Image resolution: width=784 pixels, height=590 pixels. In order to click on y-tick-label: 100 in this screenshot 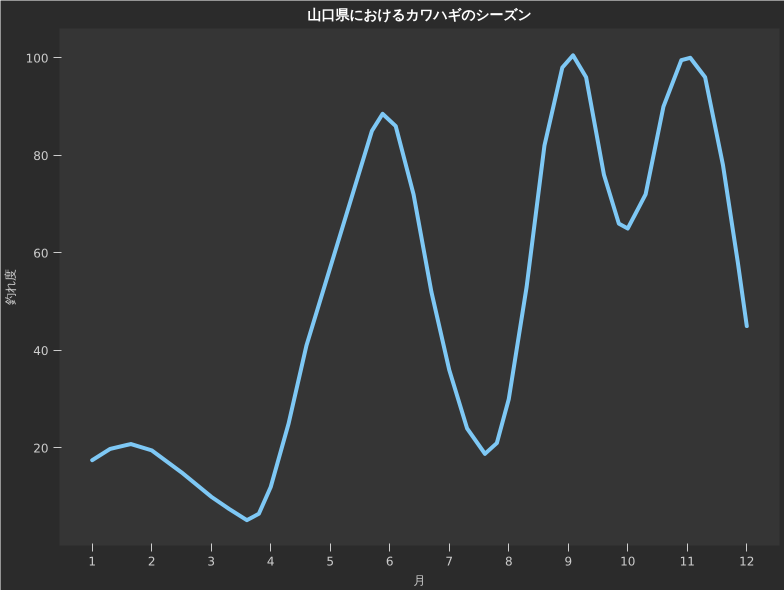, I will do `click(37, 58)`.